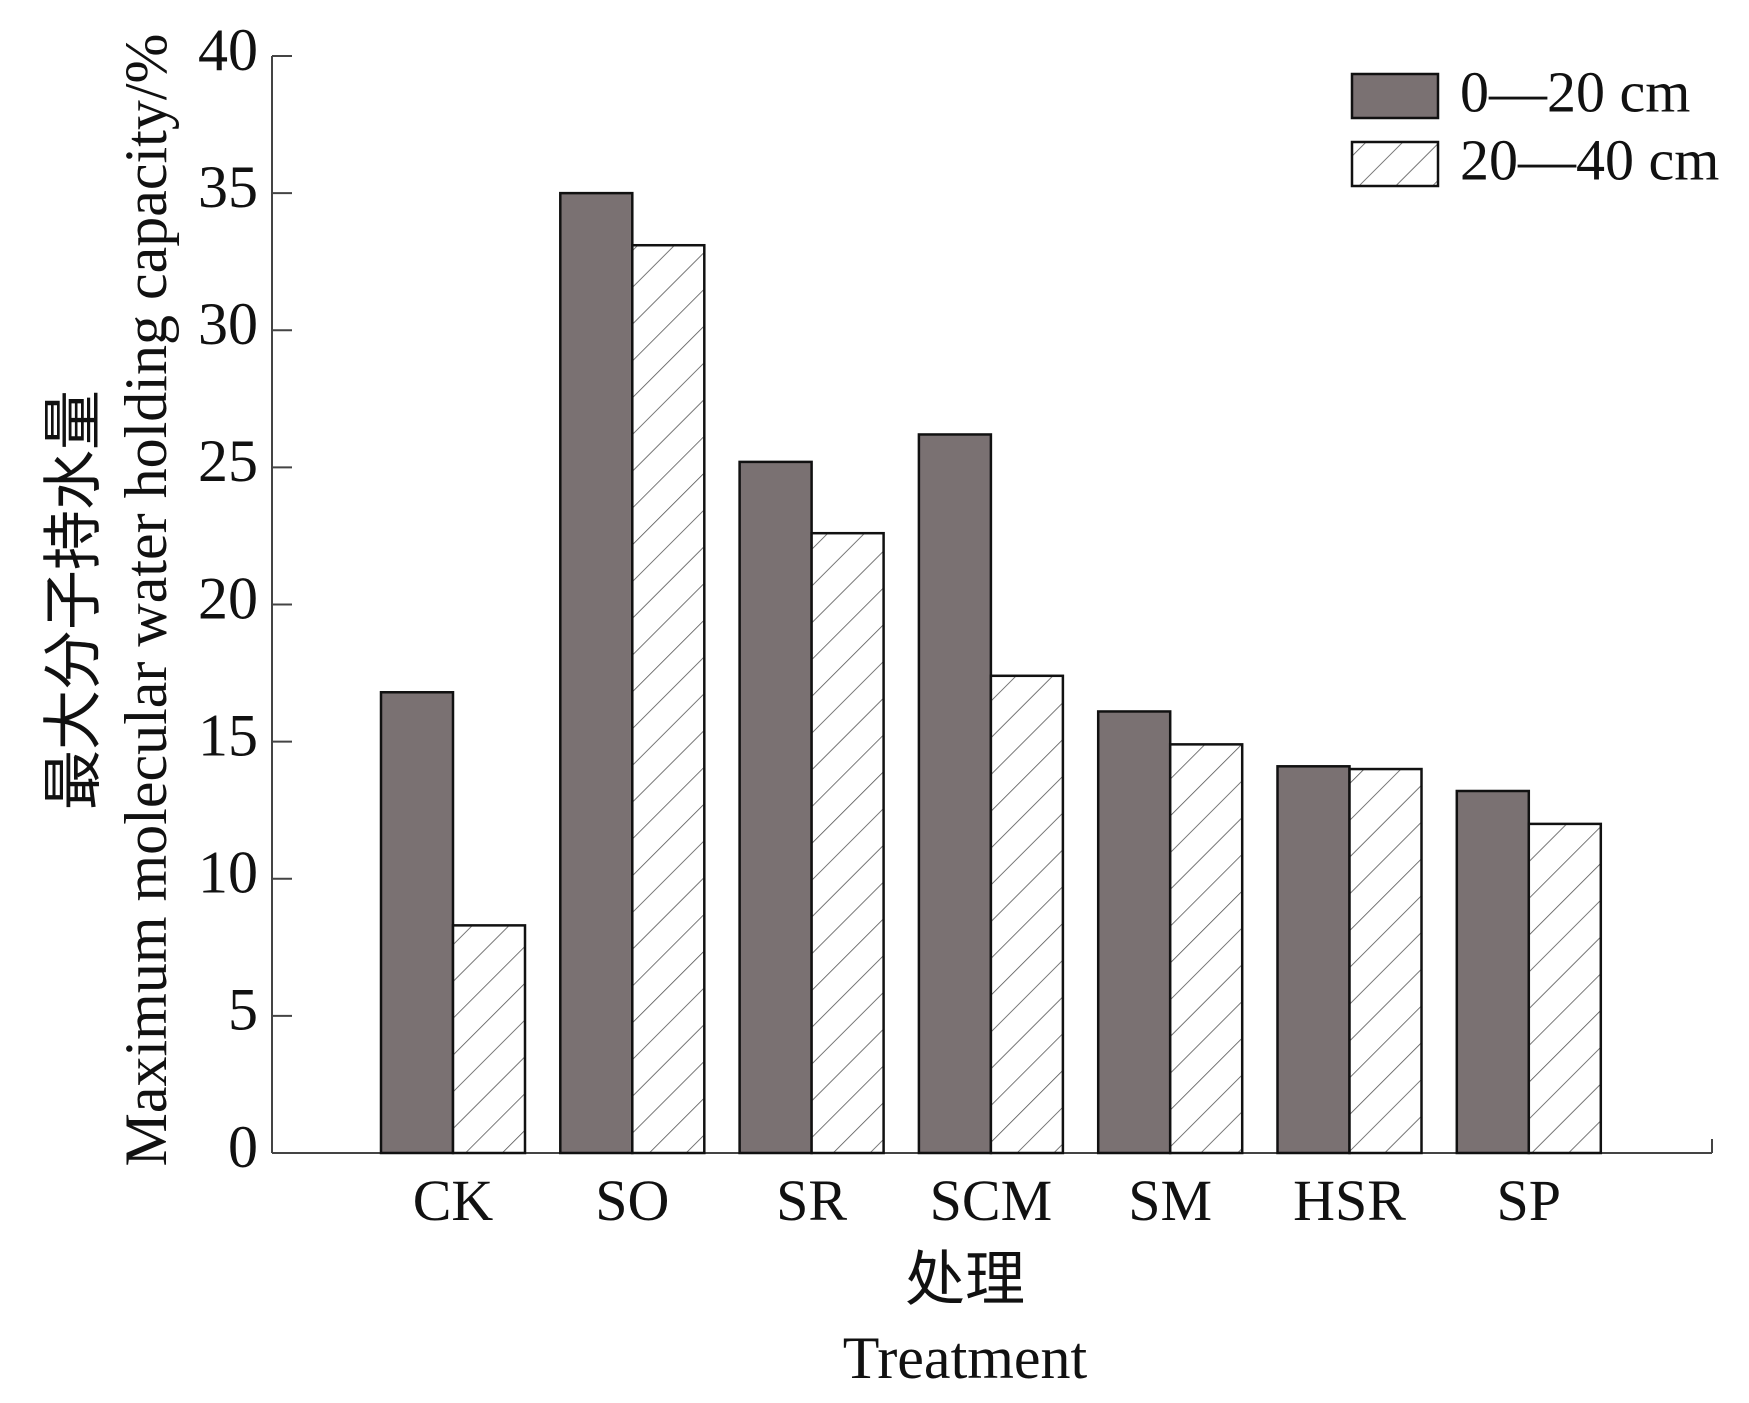 The width and height of the screenshot is (1749, 1403). What do you see at coordinates (1529, 1200) in the screenshot?
I see `category-label: SP` at bounding box center [1529, 1200].